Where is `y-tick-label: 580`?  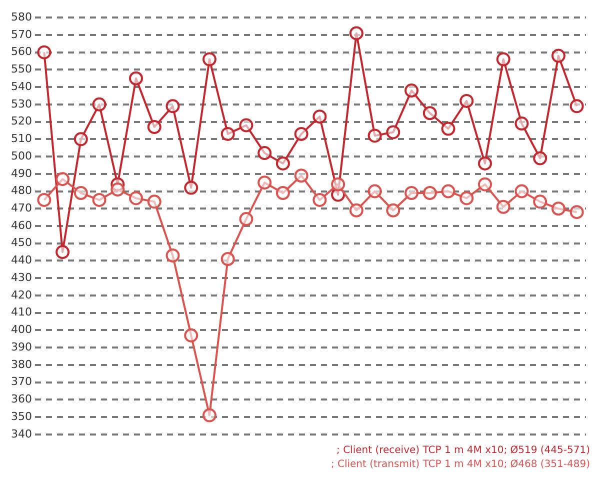 y-tick-label: 580 is located at coordinates (21, 17).